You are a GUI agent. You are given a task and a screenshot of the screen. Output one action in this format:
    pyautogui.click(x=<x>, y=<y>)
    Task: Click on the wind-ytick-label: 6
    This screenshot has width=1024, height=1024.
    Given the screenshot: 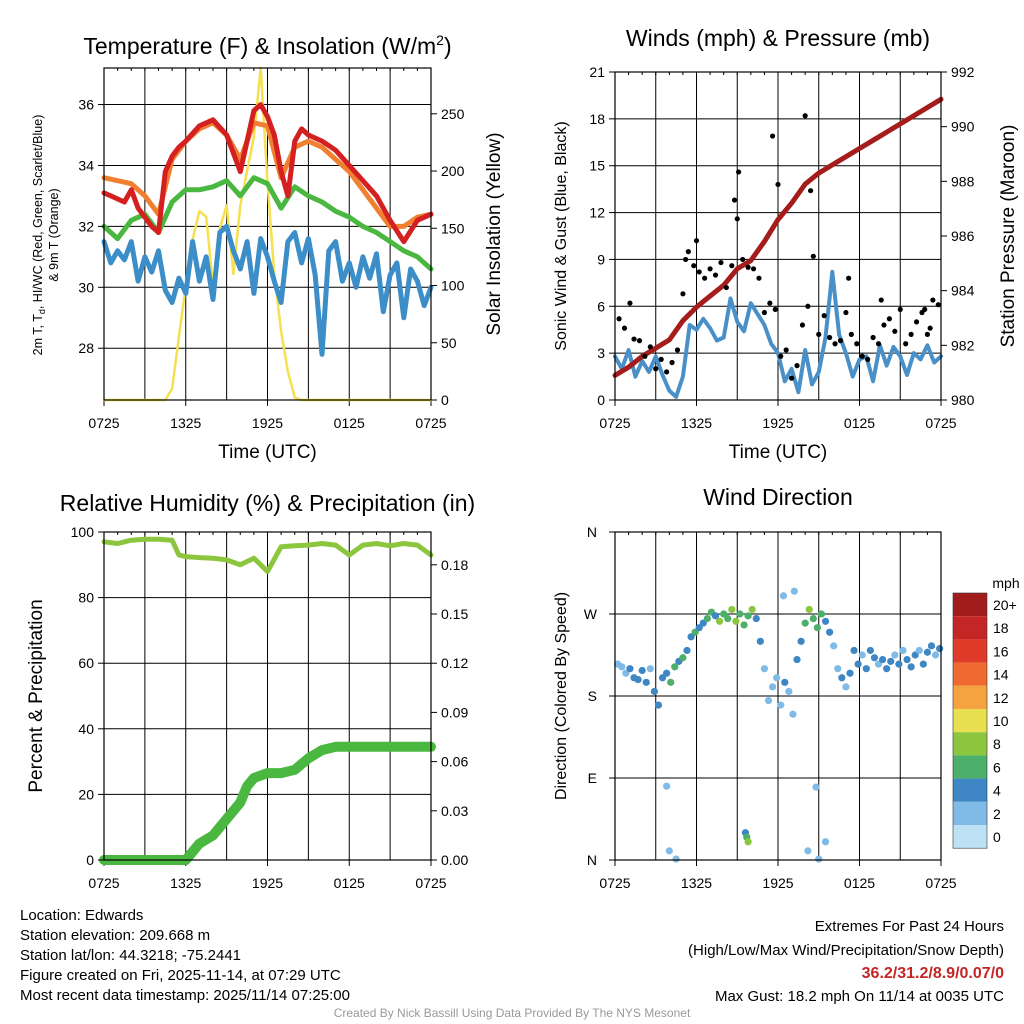 What is the action you would take?
    pyautogui.click(x=601, y=306)
    